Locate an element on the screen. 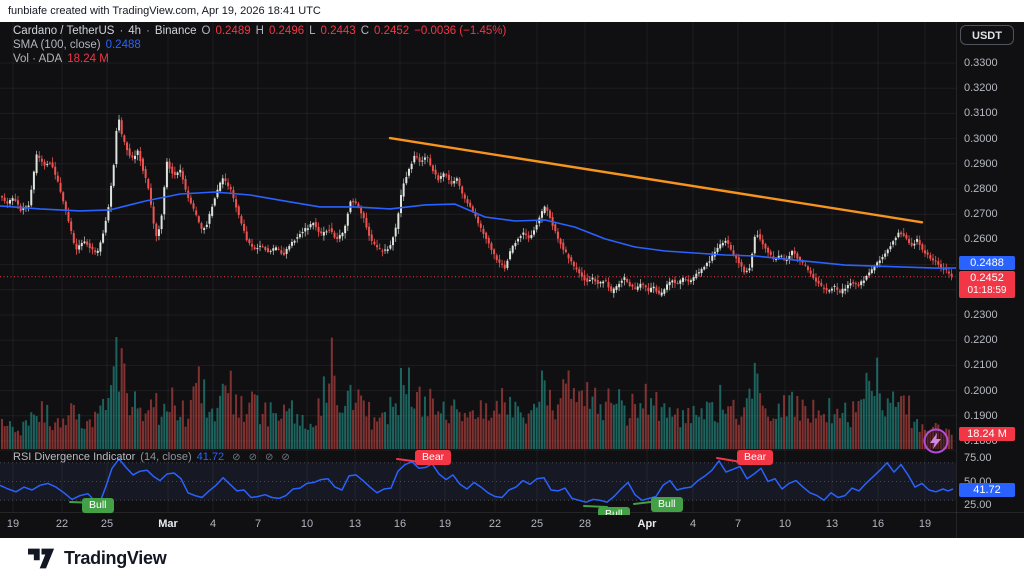 The height and width of the screenshot is (578, 1024). rsi-axis-label: 75.00 is located at coordinates (978, 458).